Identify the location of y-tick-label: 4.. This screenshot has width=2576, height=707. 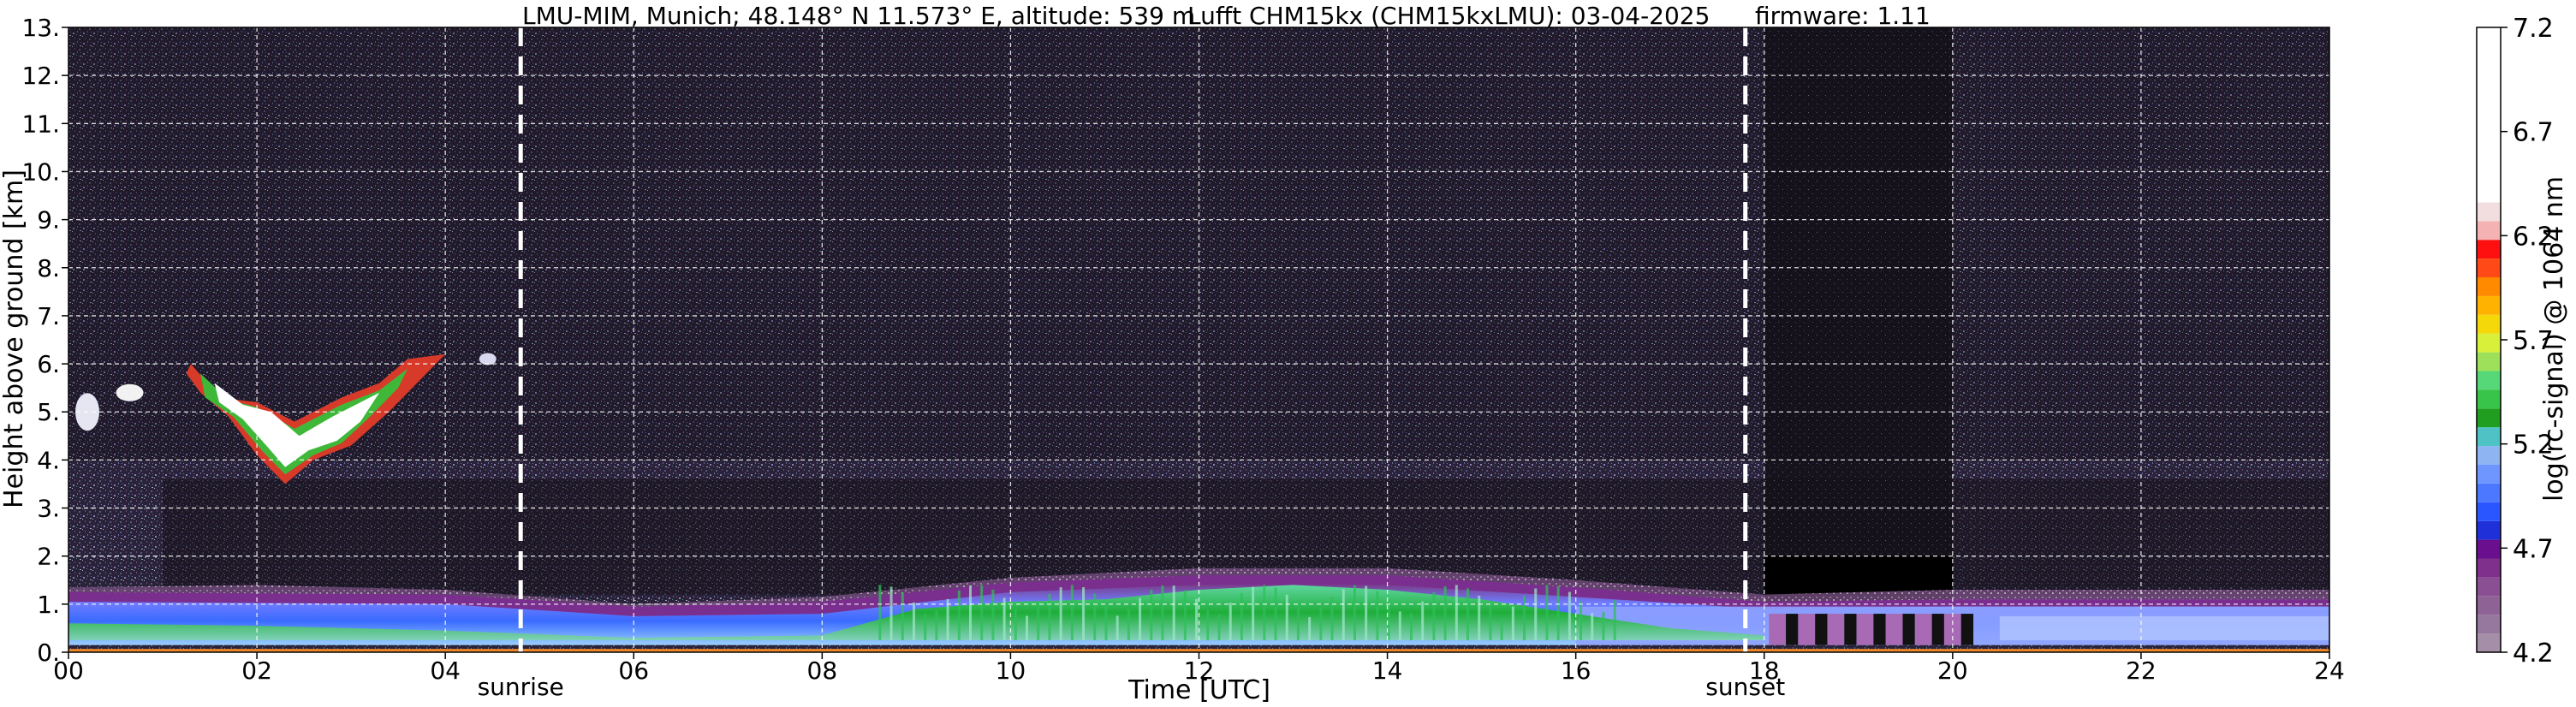
(48, 460).